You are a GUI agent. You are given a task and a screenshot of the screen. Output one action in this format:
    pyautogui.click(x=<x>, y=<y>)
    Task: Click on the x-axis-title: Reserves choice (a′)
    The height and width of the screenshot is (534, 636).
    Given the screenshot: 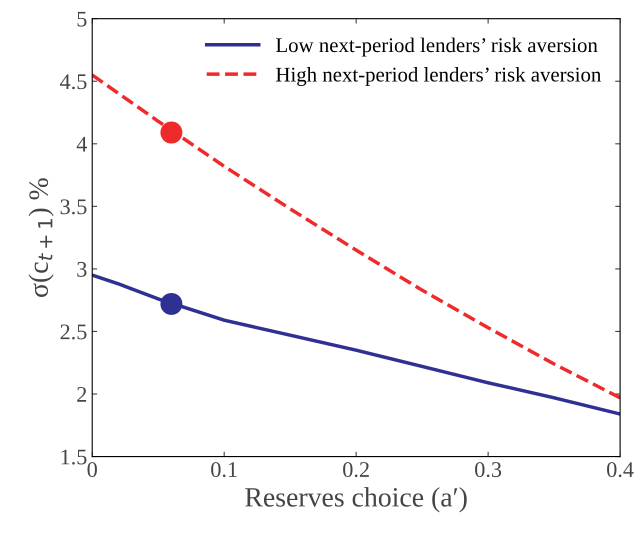 What is the action you would take?
    pyautogui.click(x=356, y=499)
    